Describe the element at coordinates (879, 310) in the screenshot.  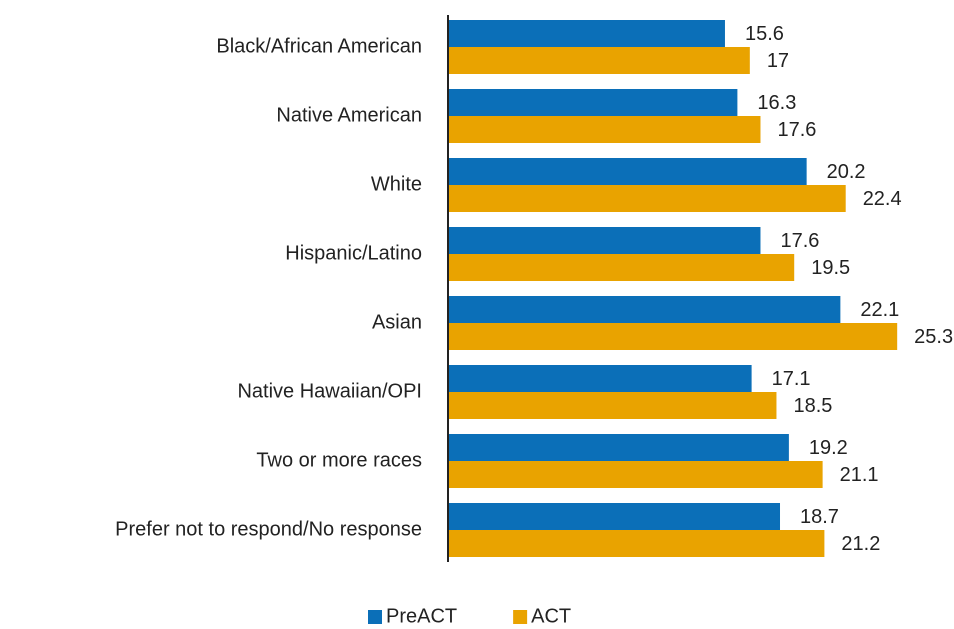
I see `value-label: 22.1` at that location.